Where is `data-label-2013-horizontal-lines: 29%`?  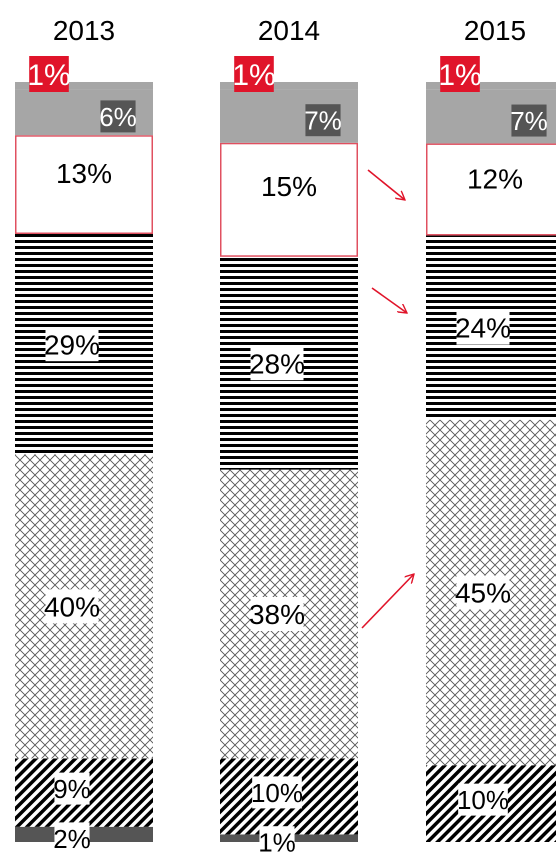
data-label-2013-horizontal-lines: 29% is located at coordinates (72, 344).